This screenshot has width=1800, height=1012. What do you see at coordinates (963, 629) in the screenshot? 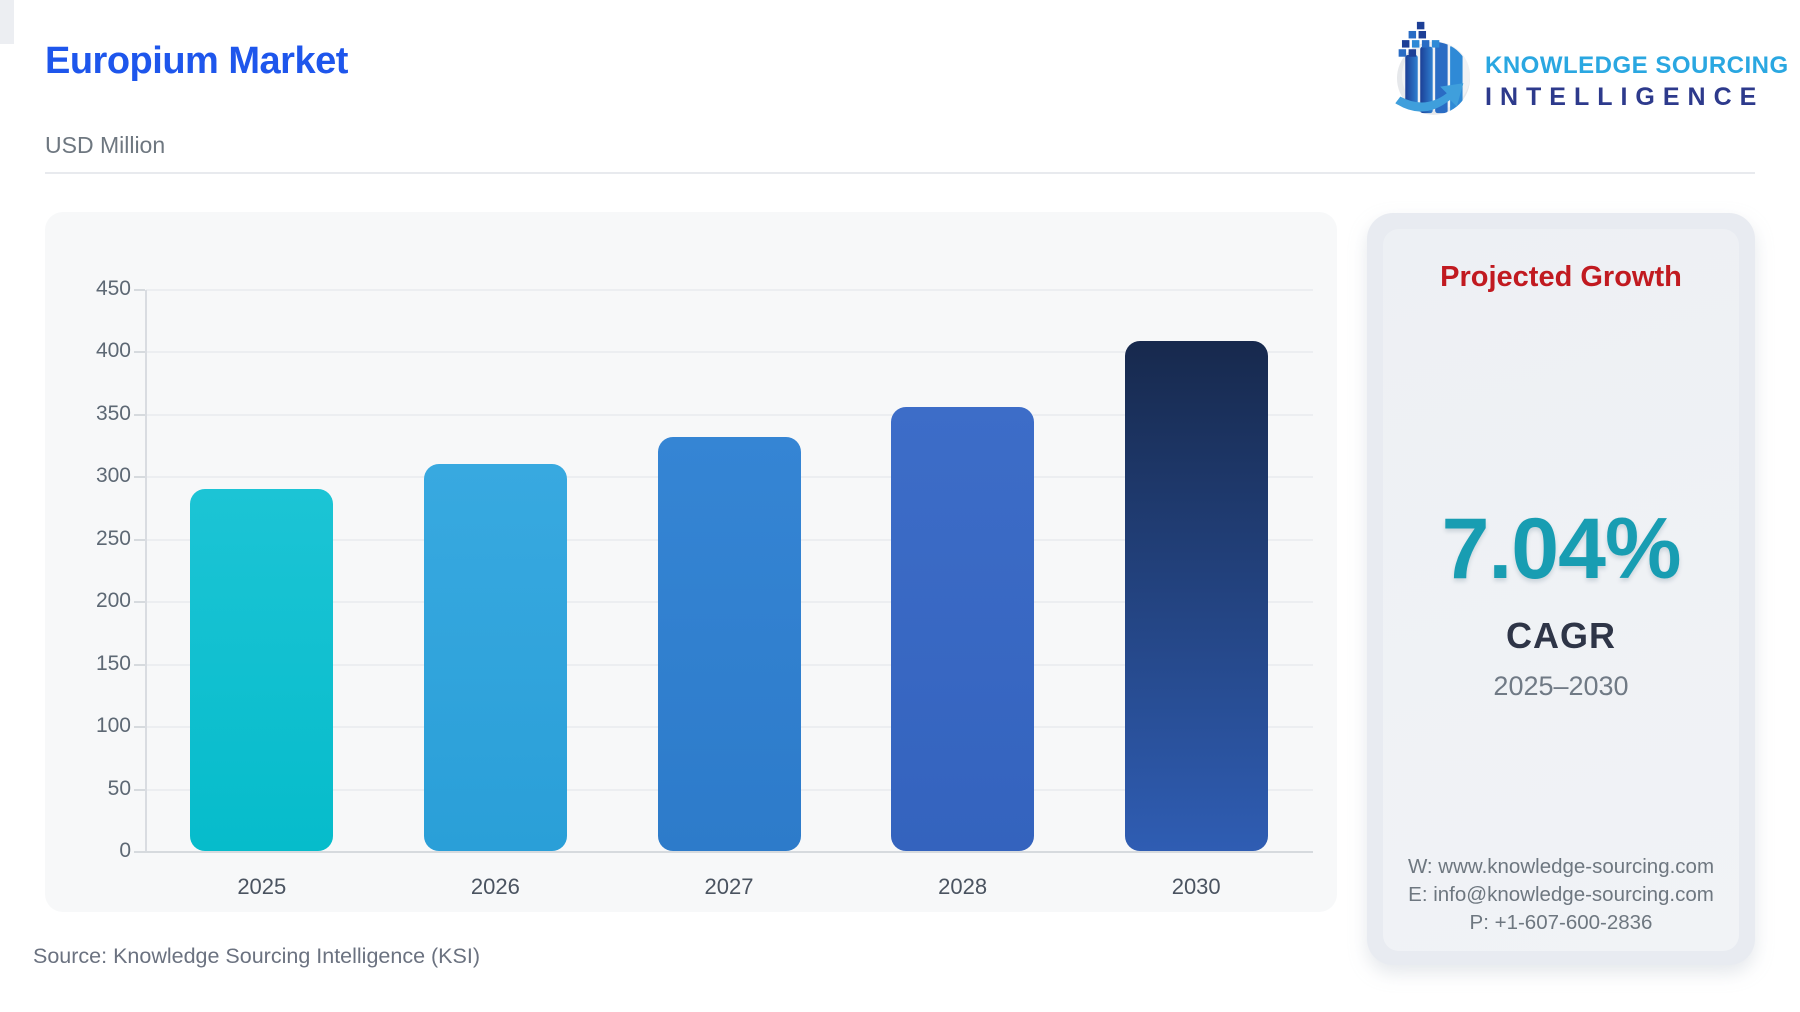
I see `bar-2028` at bounding box center [963, 629].